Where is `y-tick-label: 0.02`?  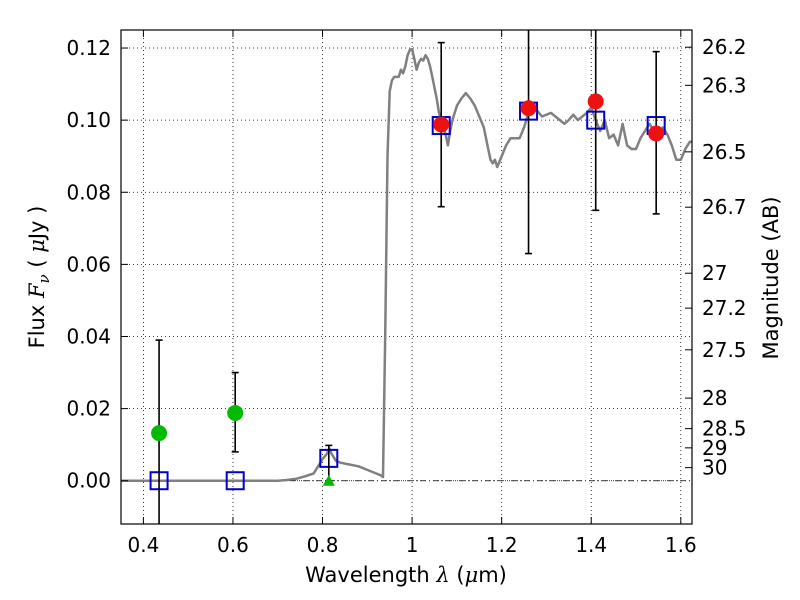 y-tick-label: 0.02 is located at coordinates (88, 409).